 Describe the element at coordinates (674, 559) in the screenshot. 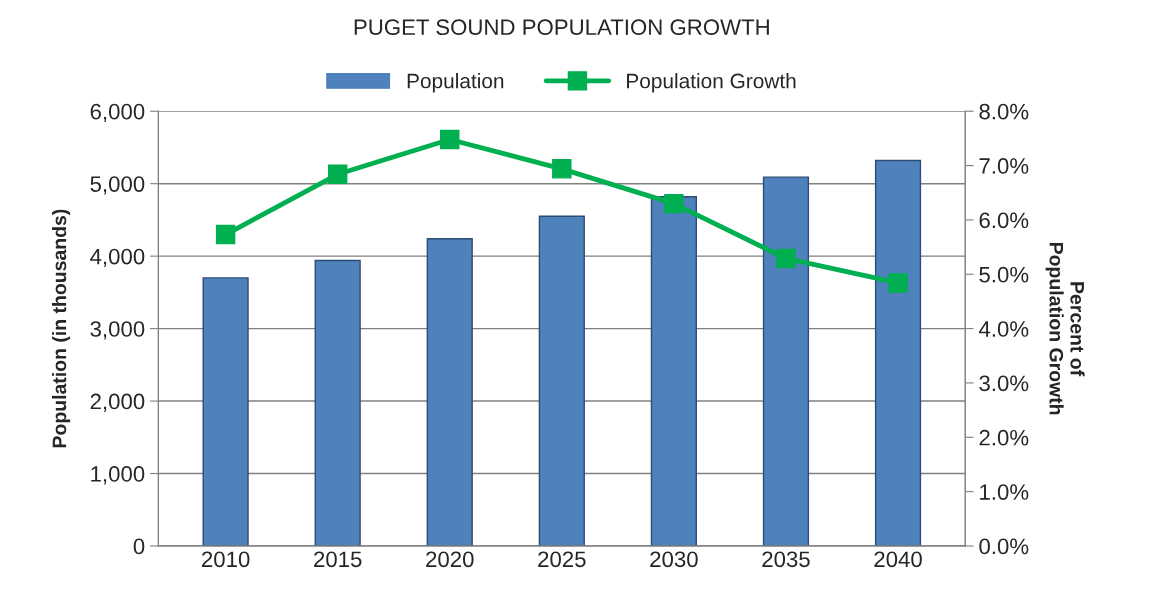

I see `x-tick-label: 2030` at that location.